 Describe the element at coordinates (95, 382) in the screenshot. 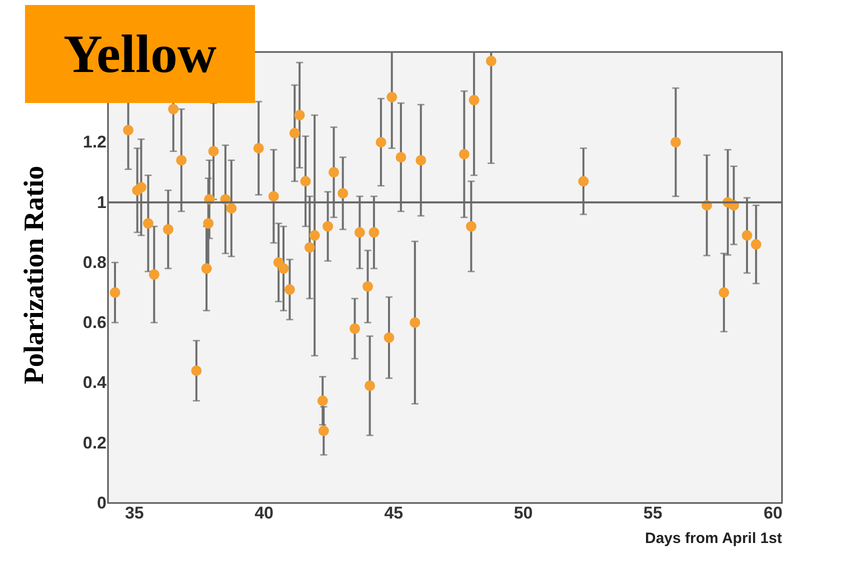

I see `y-tick-label: 0.4` at that location.